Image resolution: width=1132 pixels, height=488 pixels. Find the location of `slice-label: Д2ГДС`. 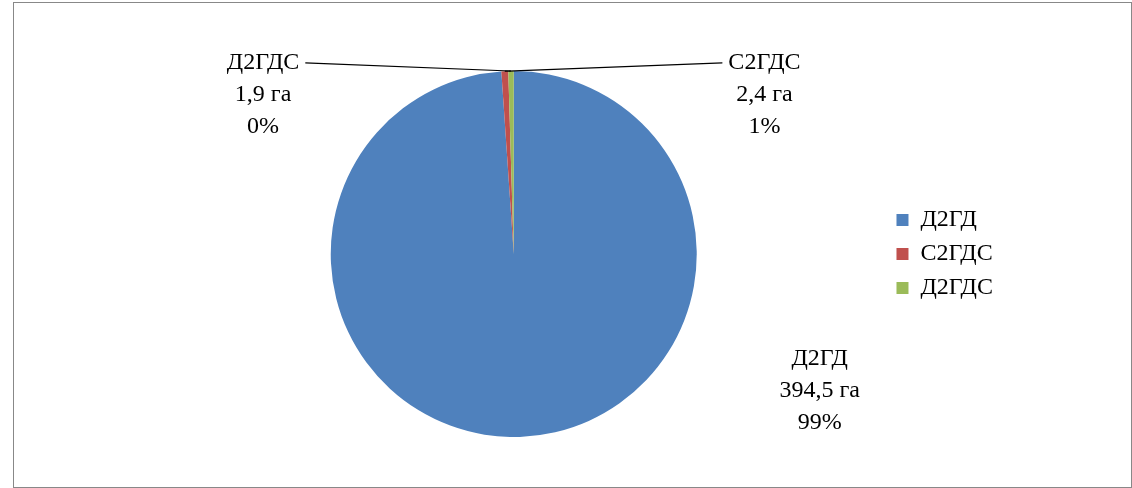

slice-label: Д2ГДС is located at coordinates (263, 61).